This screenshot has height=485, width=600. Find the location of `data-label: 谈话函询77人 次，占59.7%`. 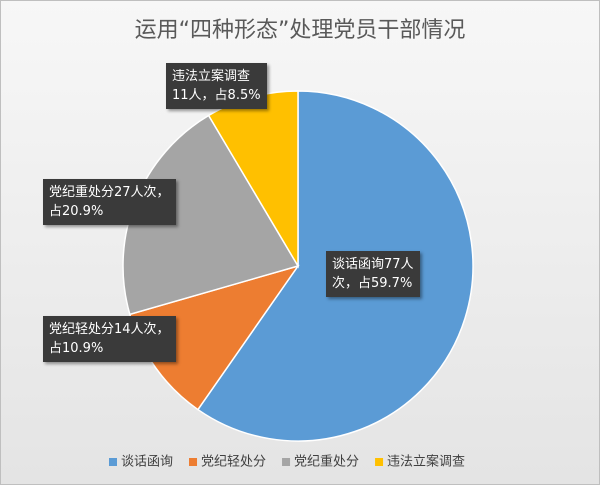

data-label: 谈话函询77人 次，占59.7% is located at coordinates (373, 274).